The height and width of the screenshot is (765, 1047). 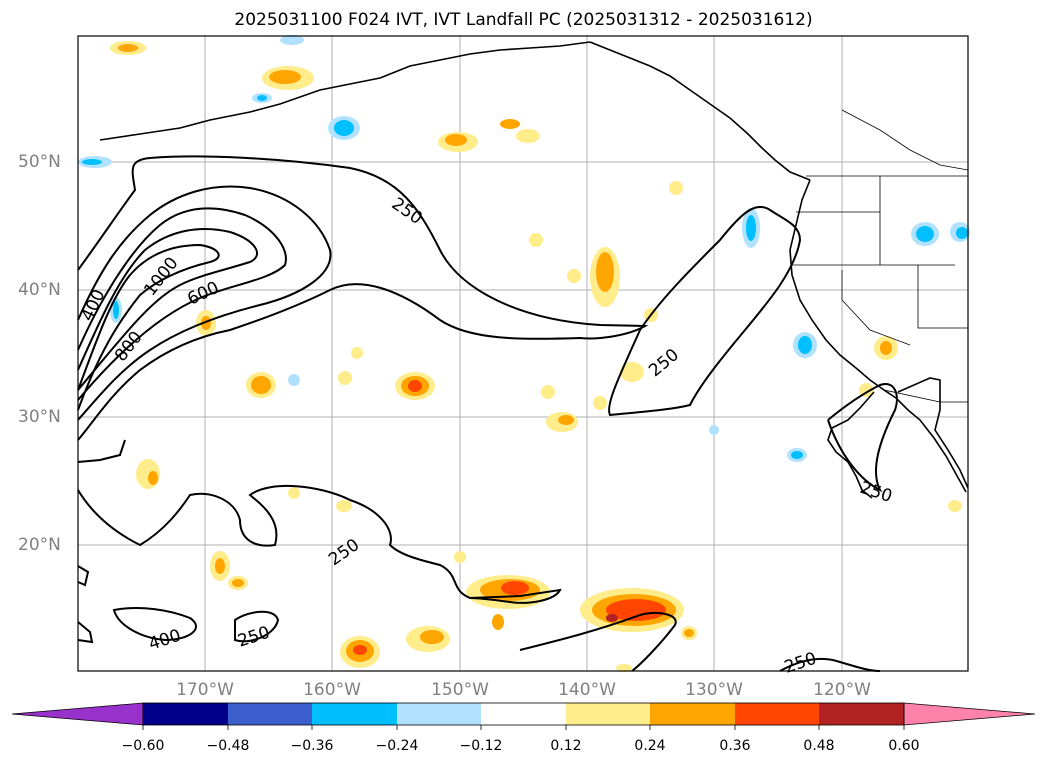 I want to click on contour-400-south, so click(x=154, y=624).